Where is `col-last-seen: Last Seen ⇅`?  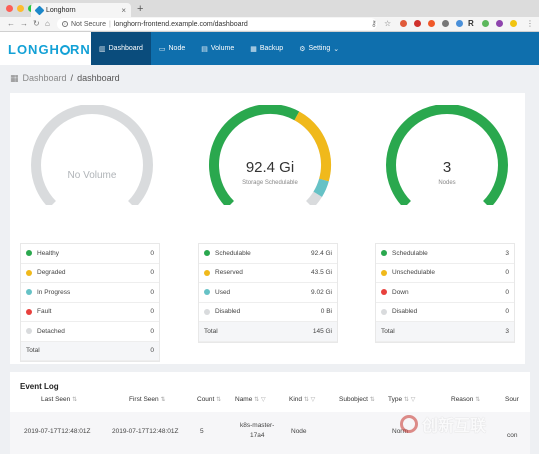
col-last-seen: Last Seen ⇅ is located at coordinates (59, 399).